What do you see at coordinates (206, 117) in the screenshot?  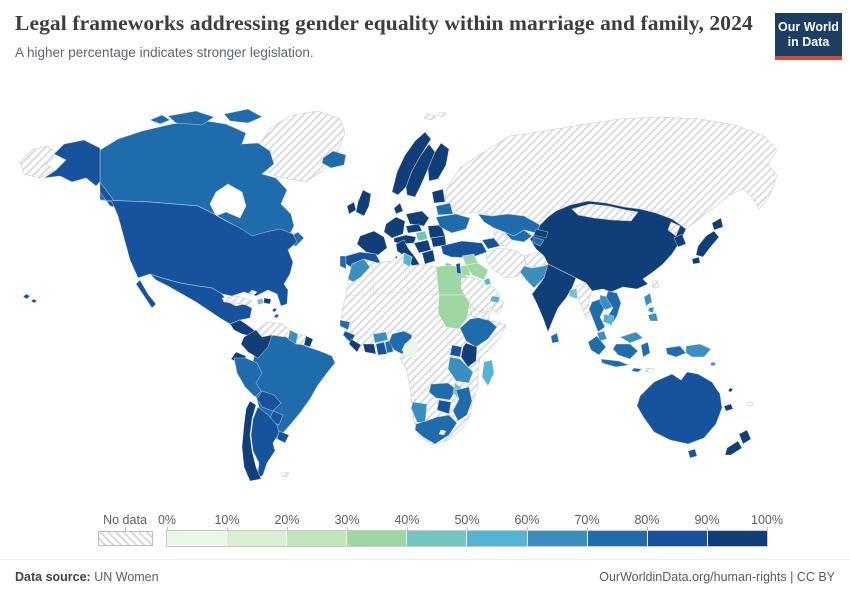 I see `country-canada-arctic-islands` at bounding box center [206, 117].